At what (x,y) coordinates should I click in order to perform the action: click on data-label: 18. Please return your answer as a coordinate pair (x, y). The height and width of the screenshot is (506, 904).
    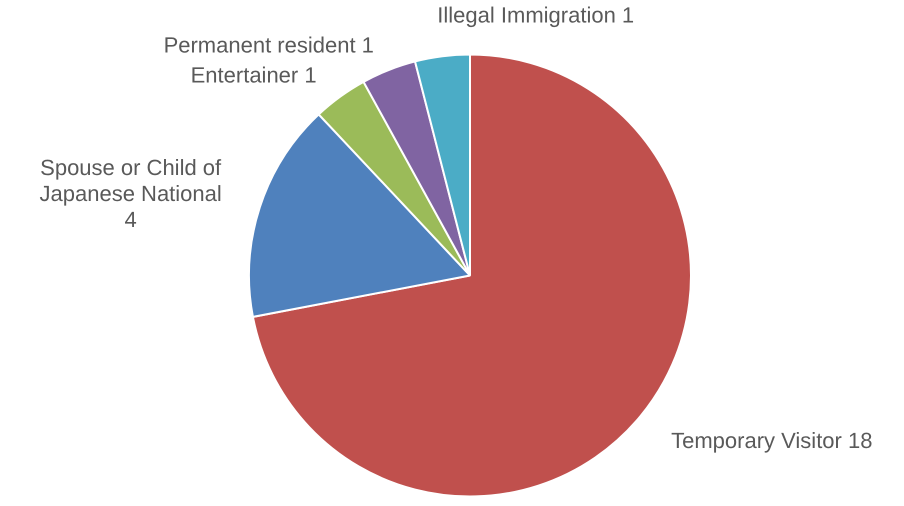
    Looking at the image, I should click on (860, 440).